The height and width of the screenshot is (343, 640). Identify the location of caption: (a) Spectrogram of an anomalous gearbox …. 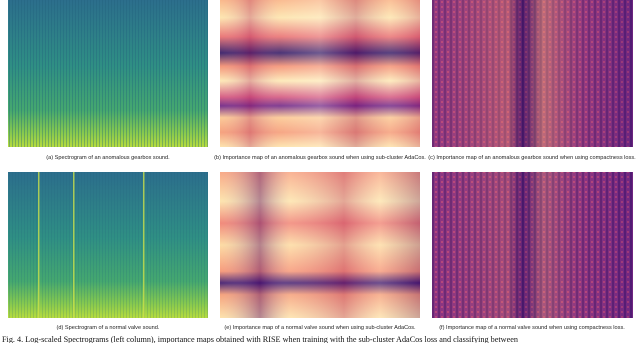
(108, 158).